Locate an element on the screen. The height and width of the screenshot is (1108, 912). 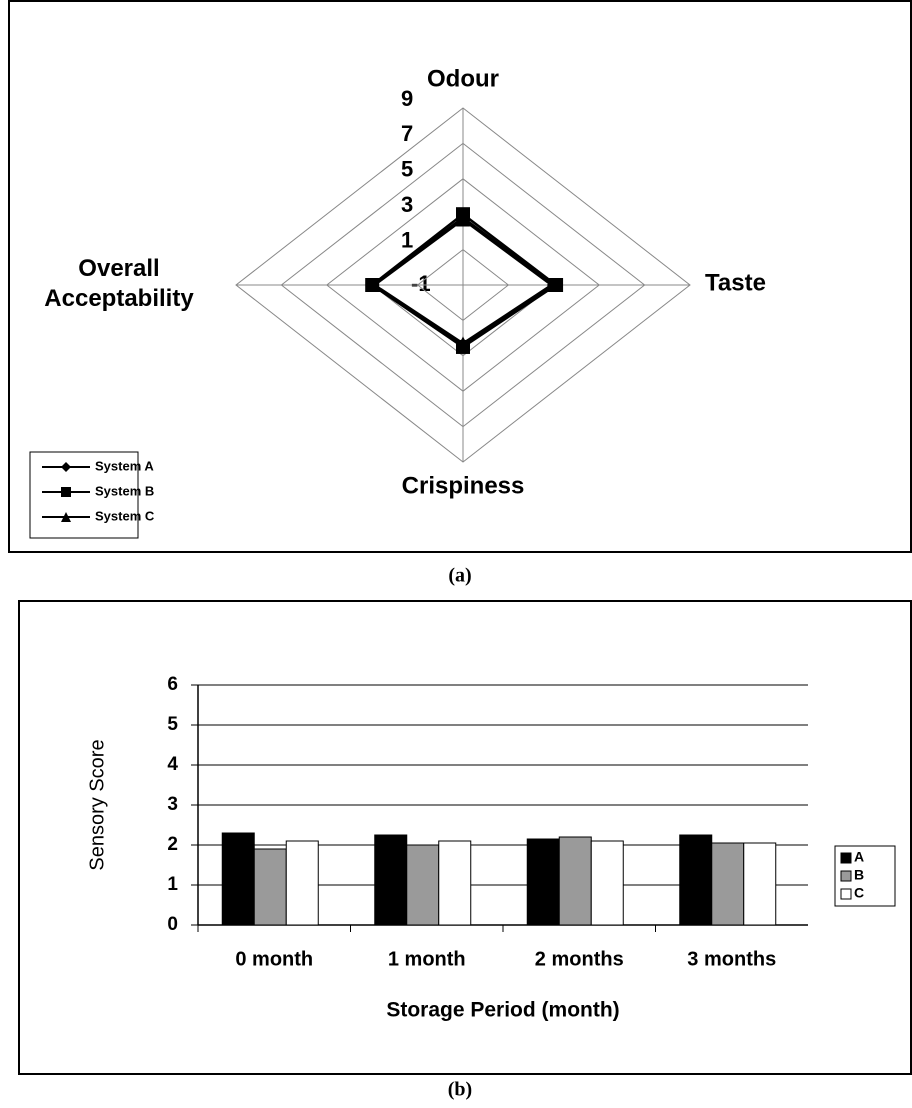
tick-label: 7 is located at coordinates (407, 133).